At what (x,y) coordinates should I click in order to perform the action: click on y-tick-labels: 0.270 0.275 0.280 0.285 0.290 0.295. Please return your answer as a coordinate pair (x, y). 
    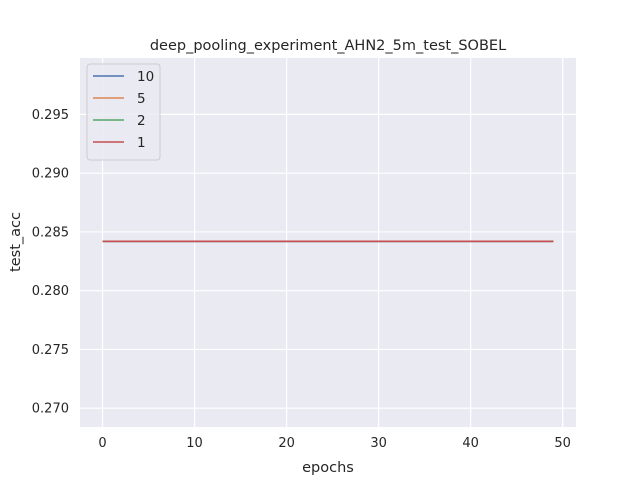
    Looking at the image, I should click on (50, 262).